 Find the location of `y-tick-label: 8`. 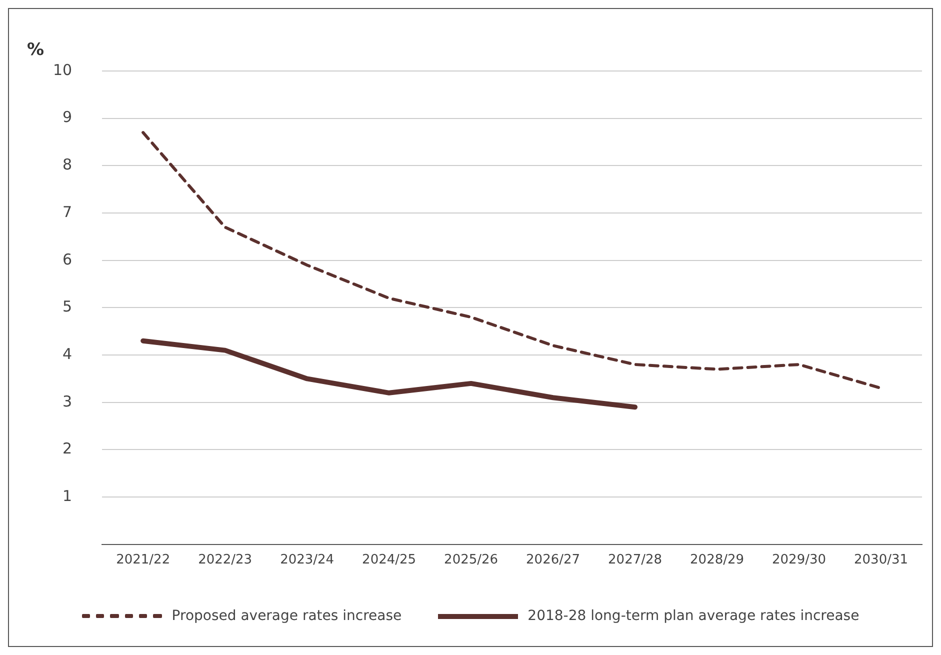

y-tick-label: 8 is located at coordinates (67, 165).